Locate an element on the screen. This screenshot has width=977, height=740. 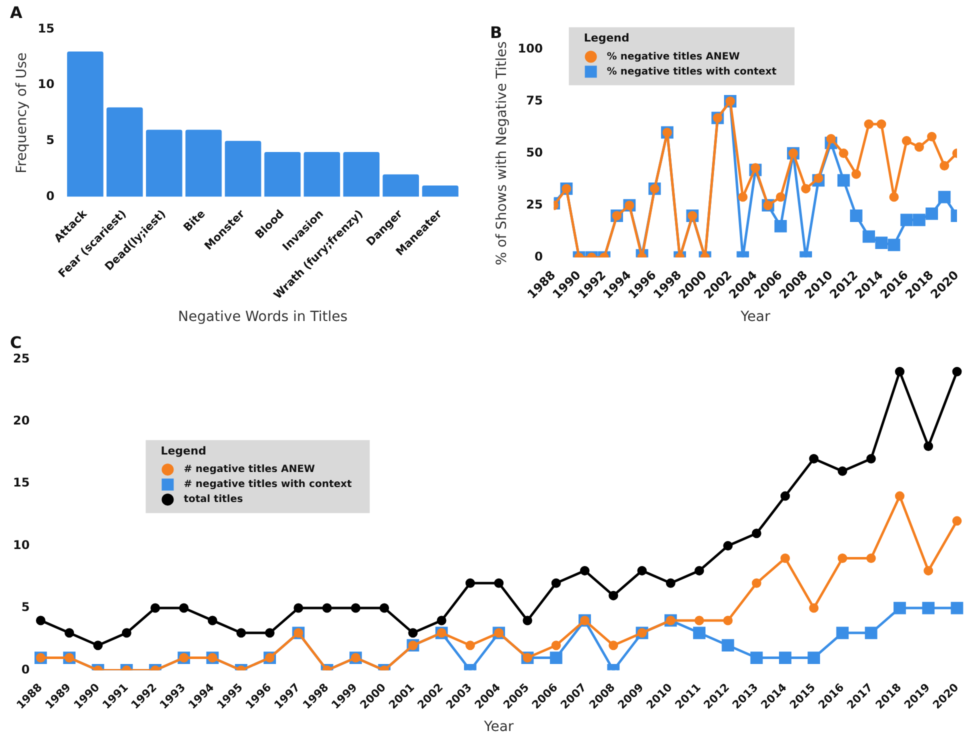
legend-label: % negative titles ANEW is located at coordinates (673, 56).